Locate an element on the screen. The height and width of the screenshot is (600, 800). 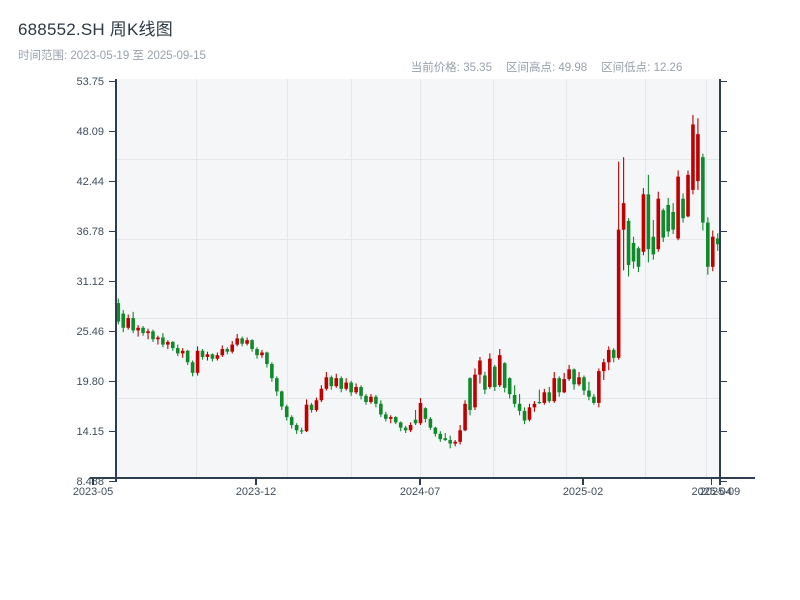
x-axis-tick-label: 2023-12 is located at coordinates (256, 492).